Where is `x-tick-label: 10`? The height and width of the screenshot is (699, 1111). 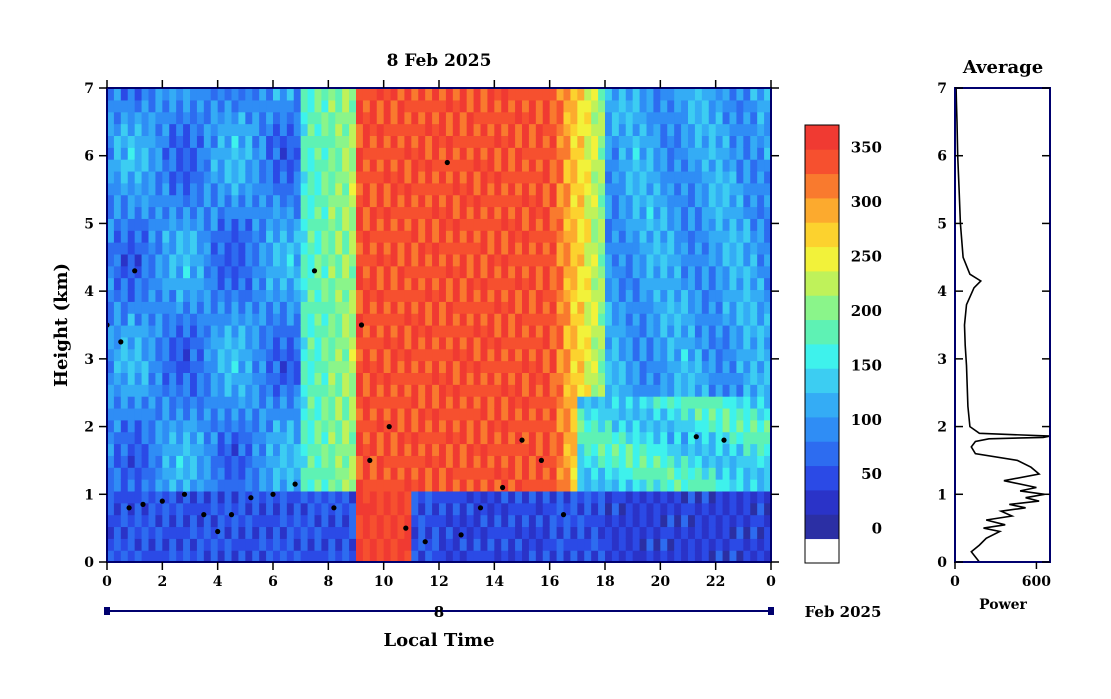
x-tick-label: 10 is located at coordinates (384, 582).